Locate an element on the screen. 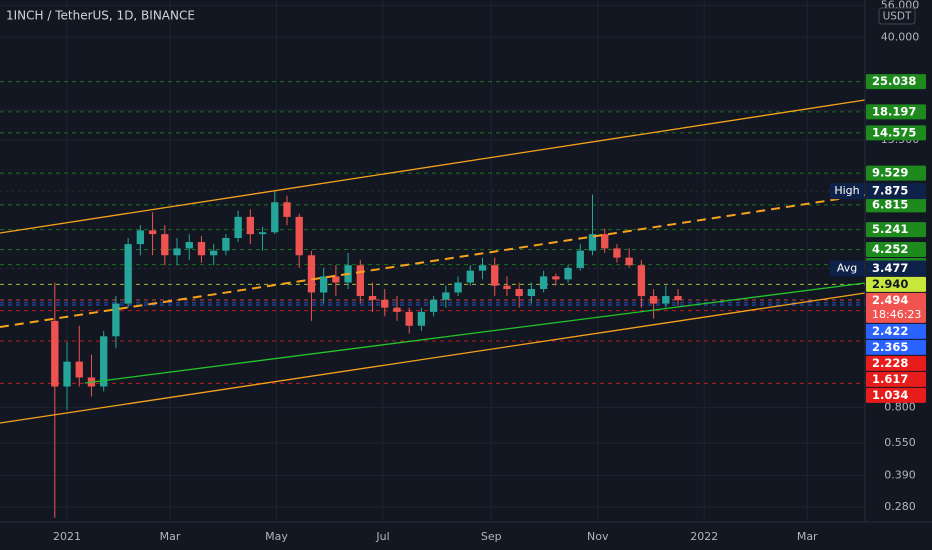  x-tick-label: Jul is located at coordinates (382, 536).